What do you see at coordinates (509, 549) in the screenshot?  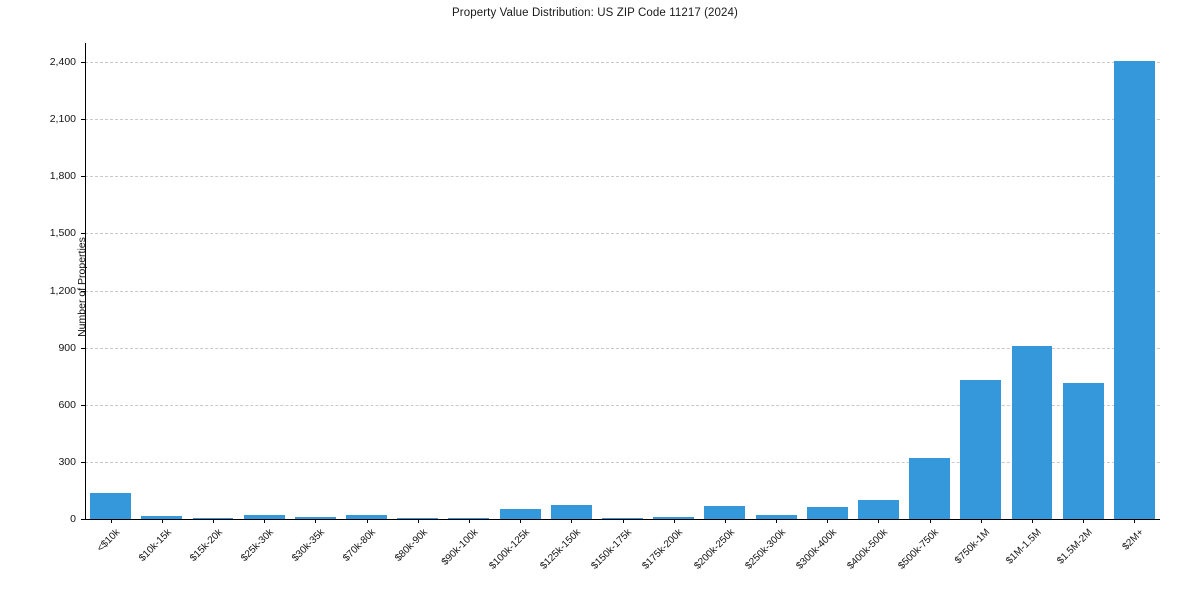 I see `x-tick-label: $100k-125k` at bounding box center [509, 549].